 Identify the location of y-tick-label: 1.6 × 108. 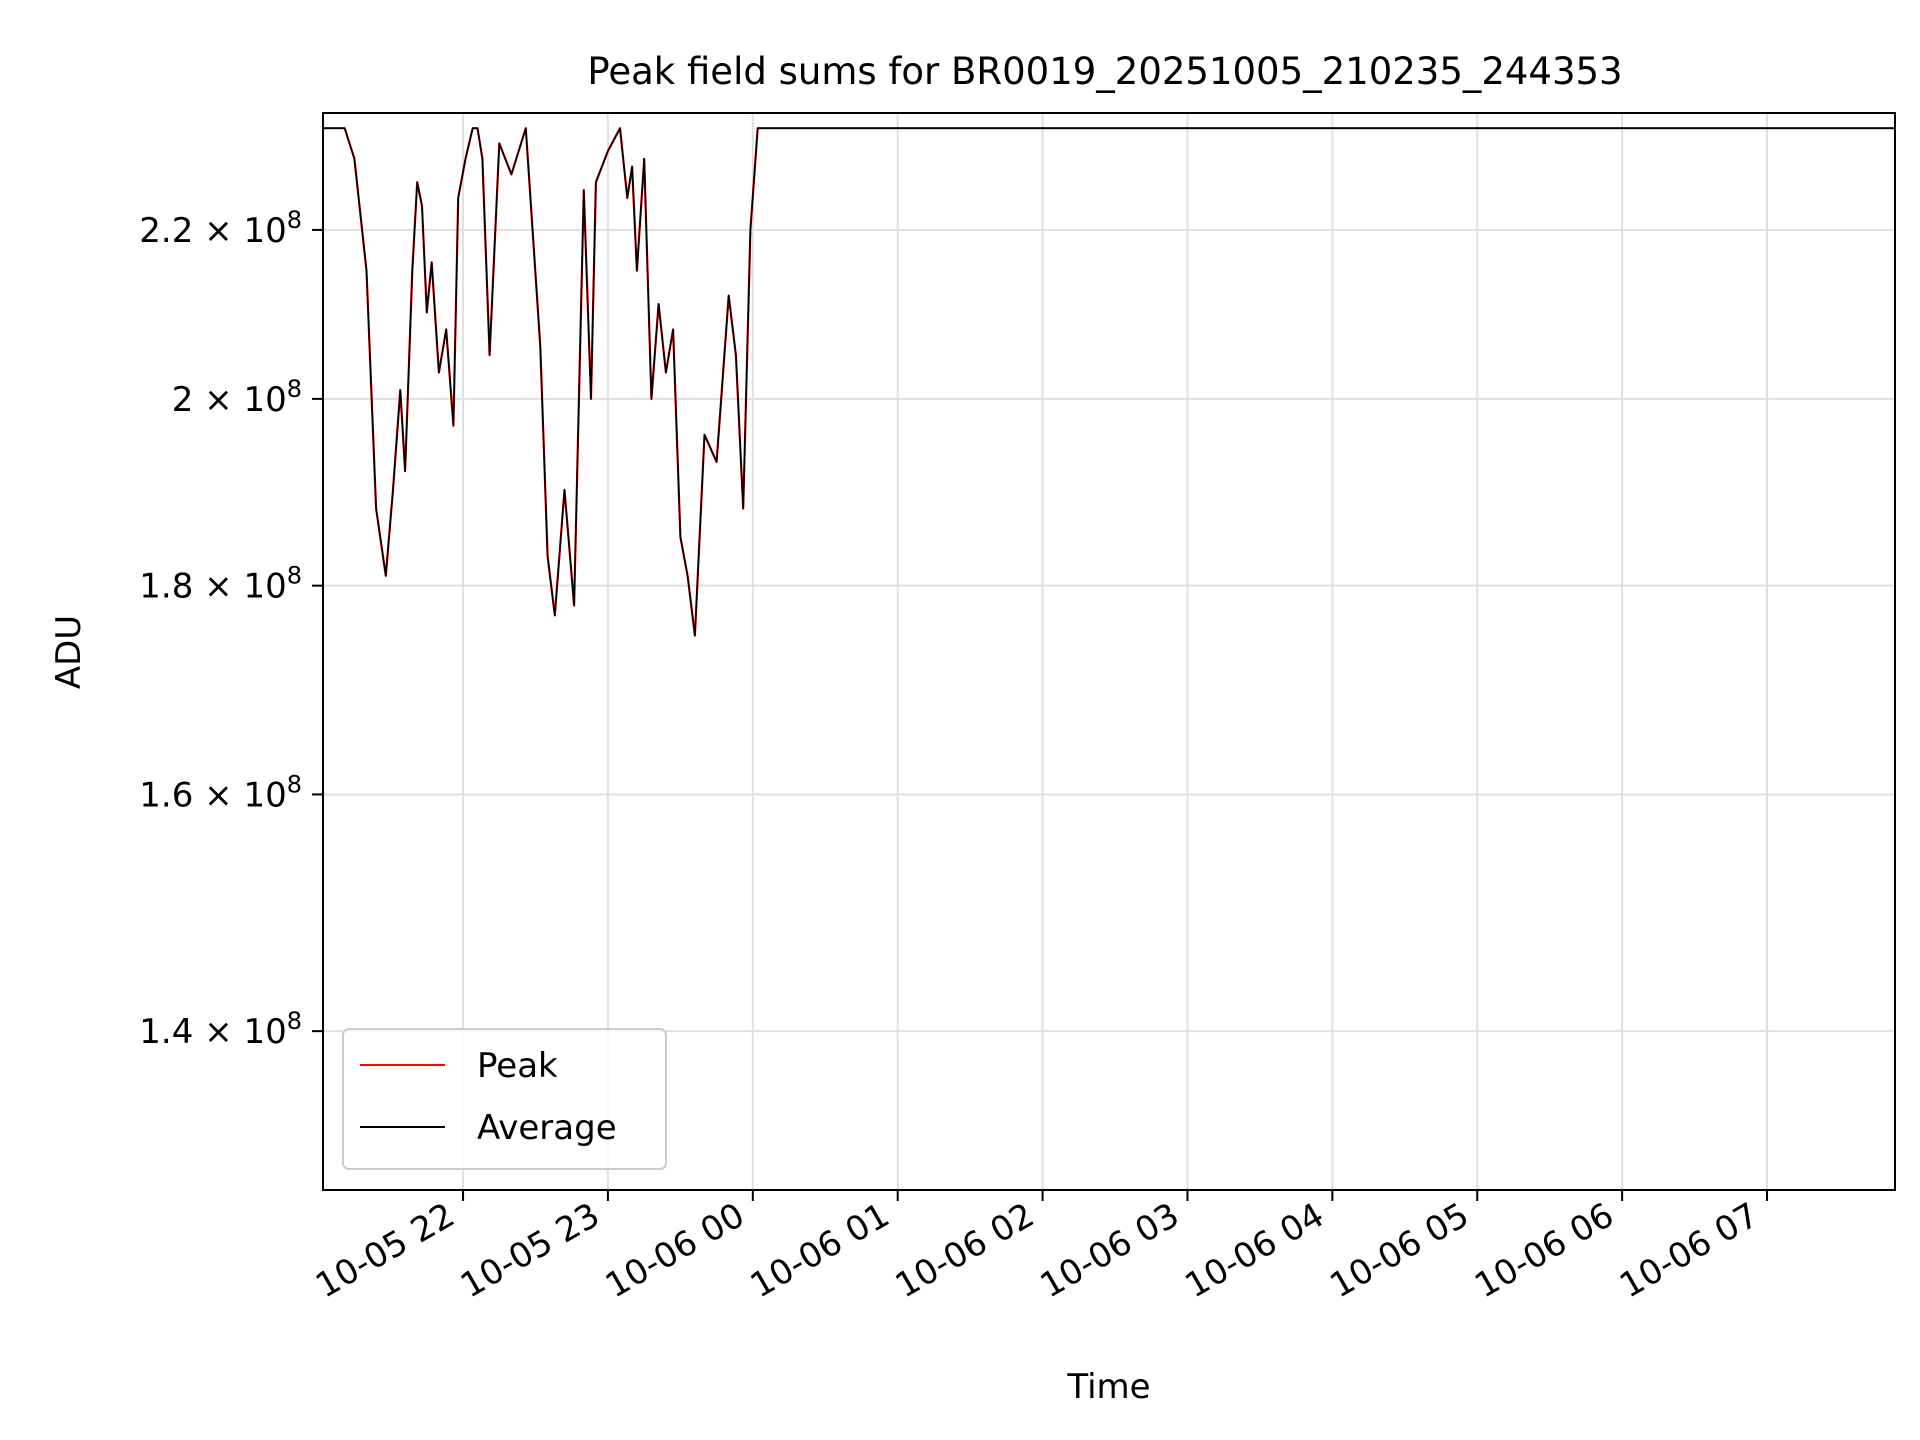
(220, 792).